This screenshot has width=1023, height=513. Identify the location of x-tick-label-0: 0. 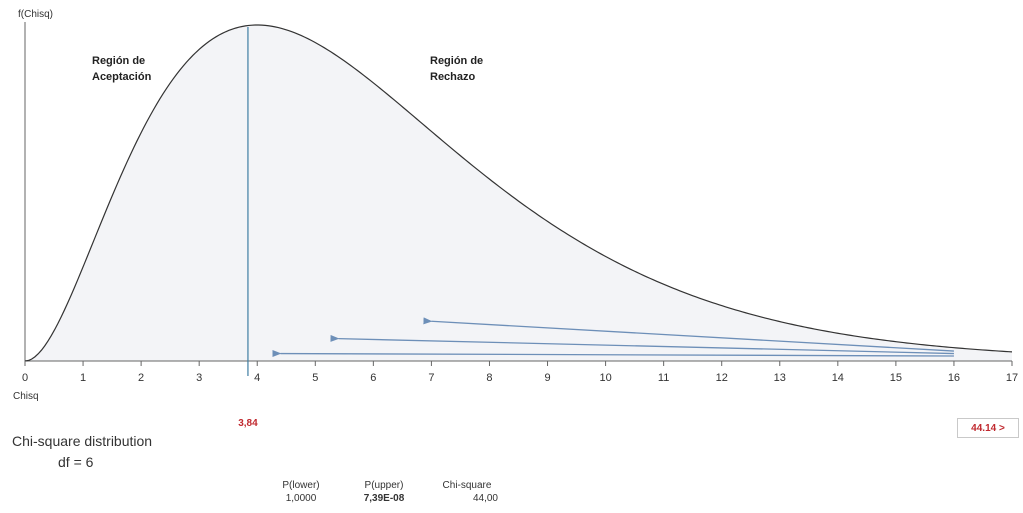
(25, 378).